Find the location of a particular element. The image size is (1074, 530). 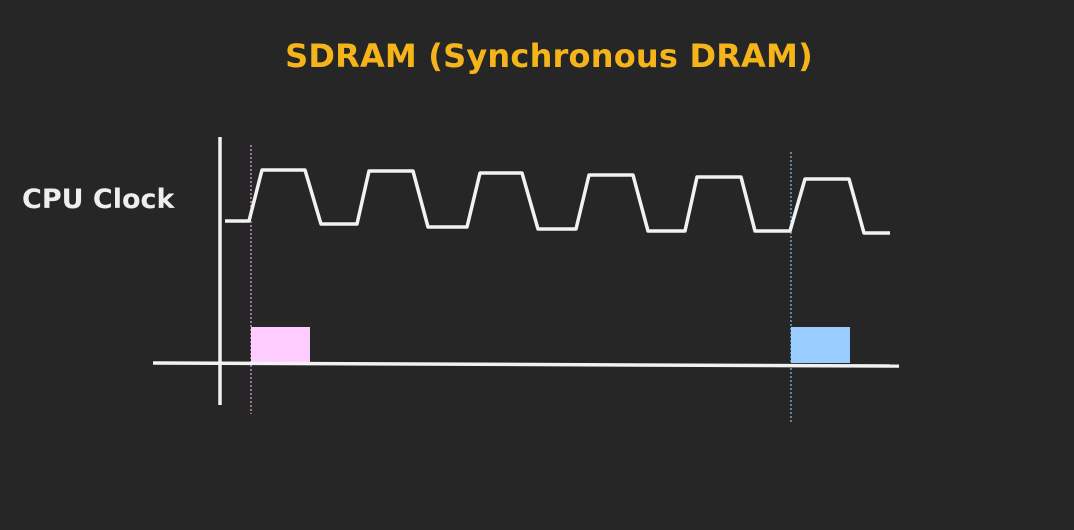

cpu-clock-waveform is located at coordinates (557, 201).